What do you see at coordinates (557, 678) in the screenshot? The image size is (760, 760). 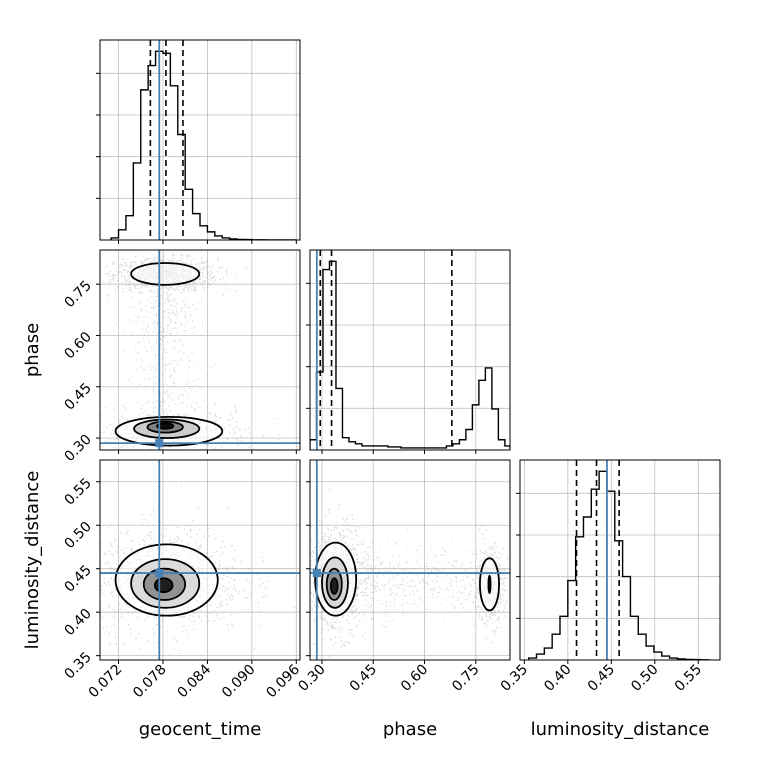 I see `x-tick-label: 0.40` at bounding box center [557, 678].